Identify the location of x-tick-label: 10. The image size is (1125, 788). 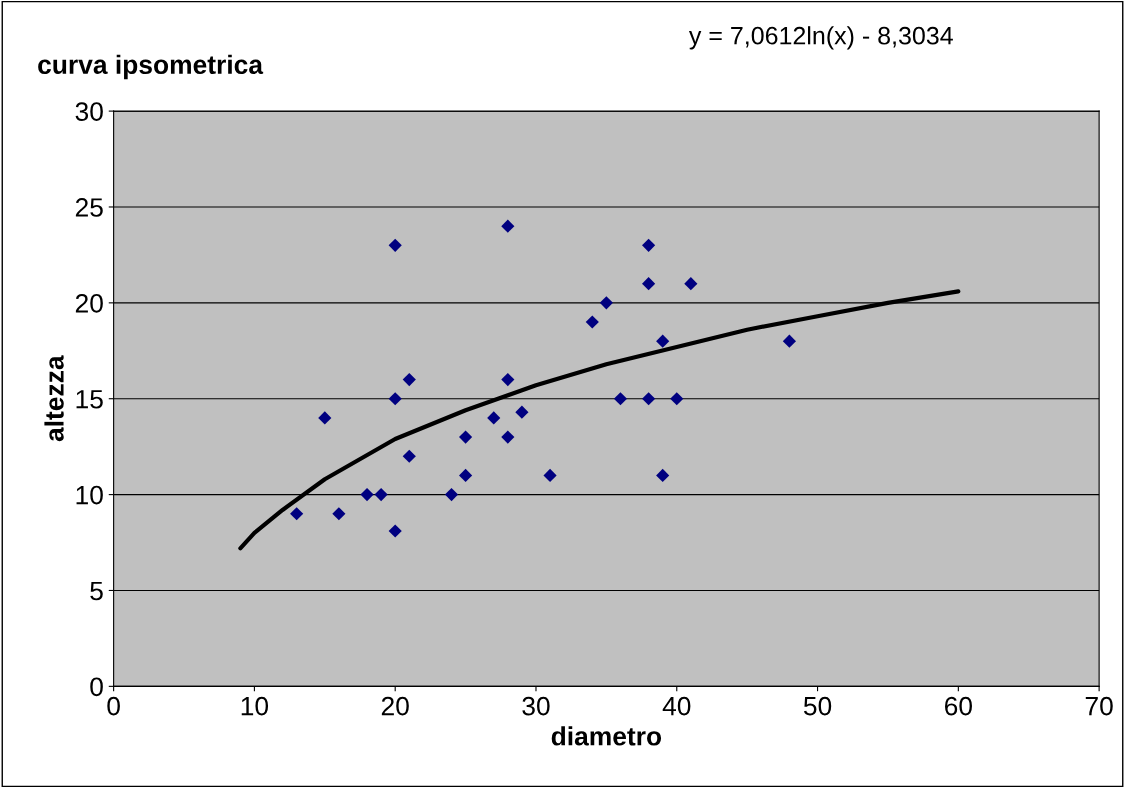
(255, 706).